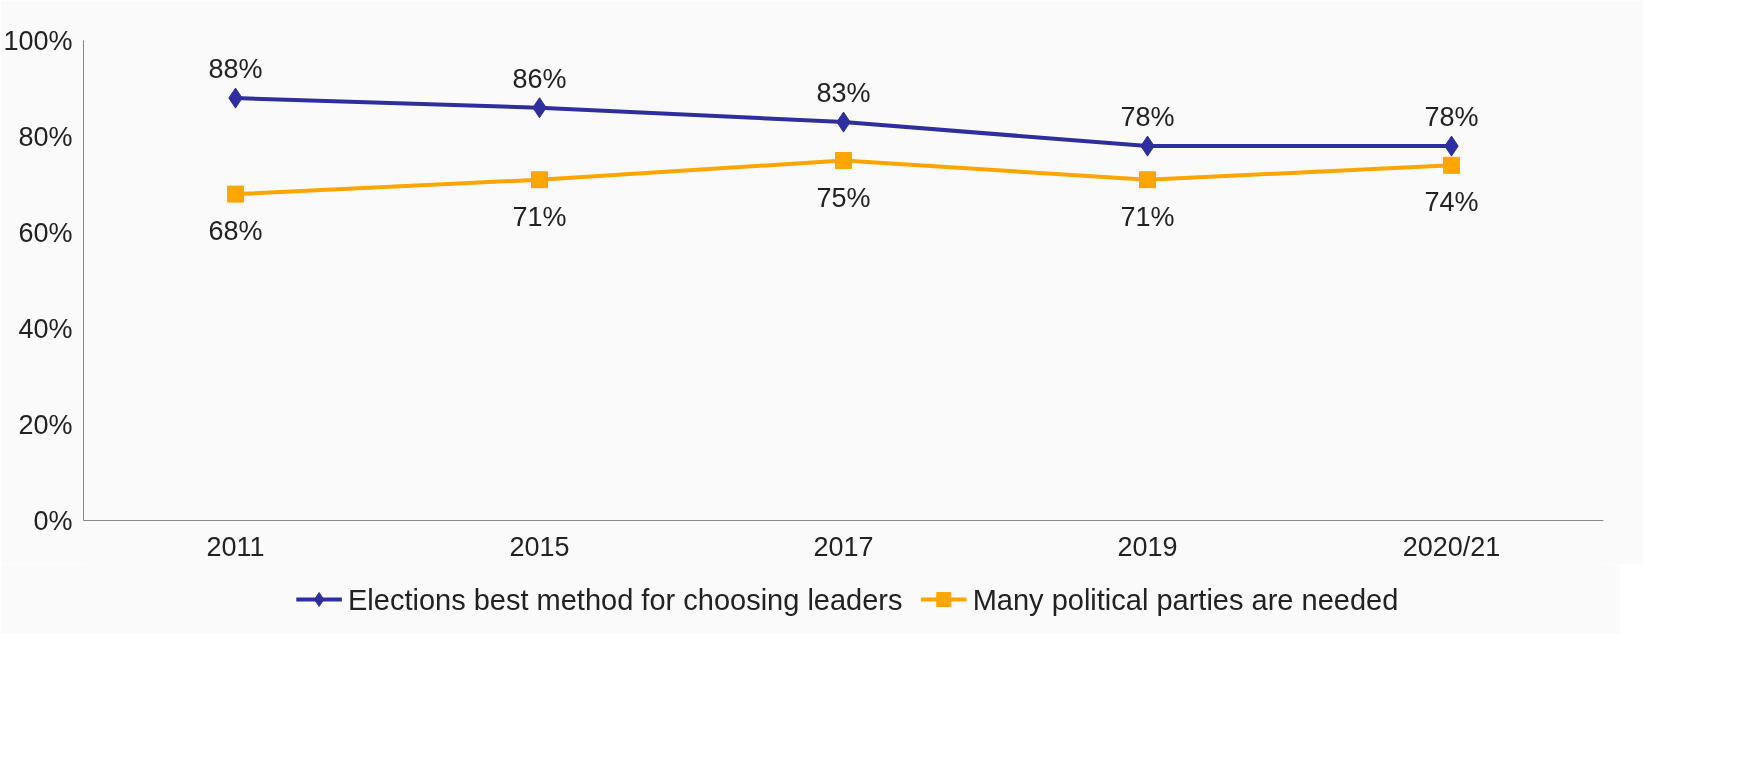  I want to click on x-tick-label: 2020/21, so click(1451, 546).